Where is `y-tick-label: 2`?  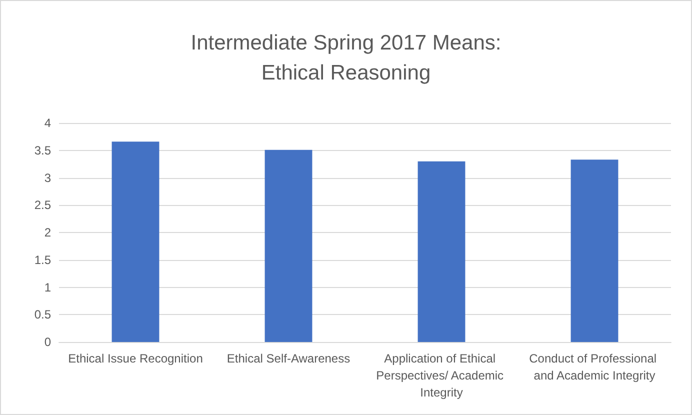
y-tick-label: 2 is located at coordinates (48, 233).